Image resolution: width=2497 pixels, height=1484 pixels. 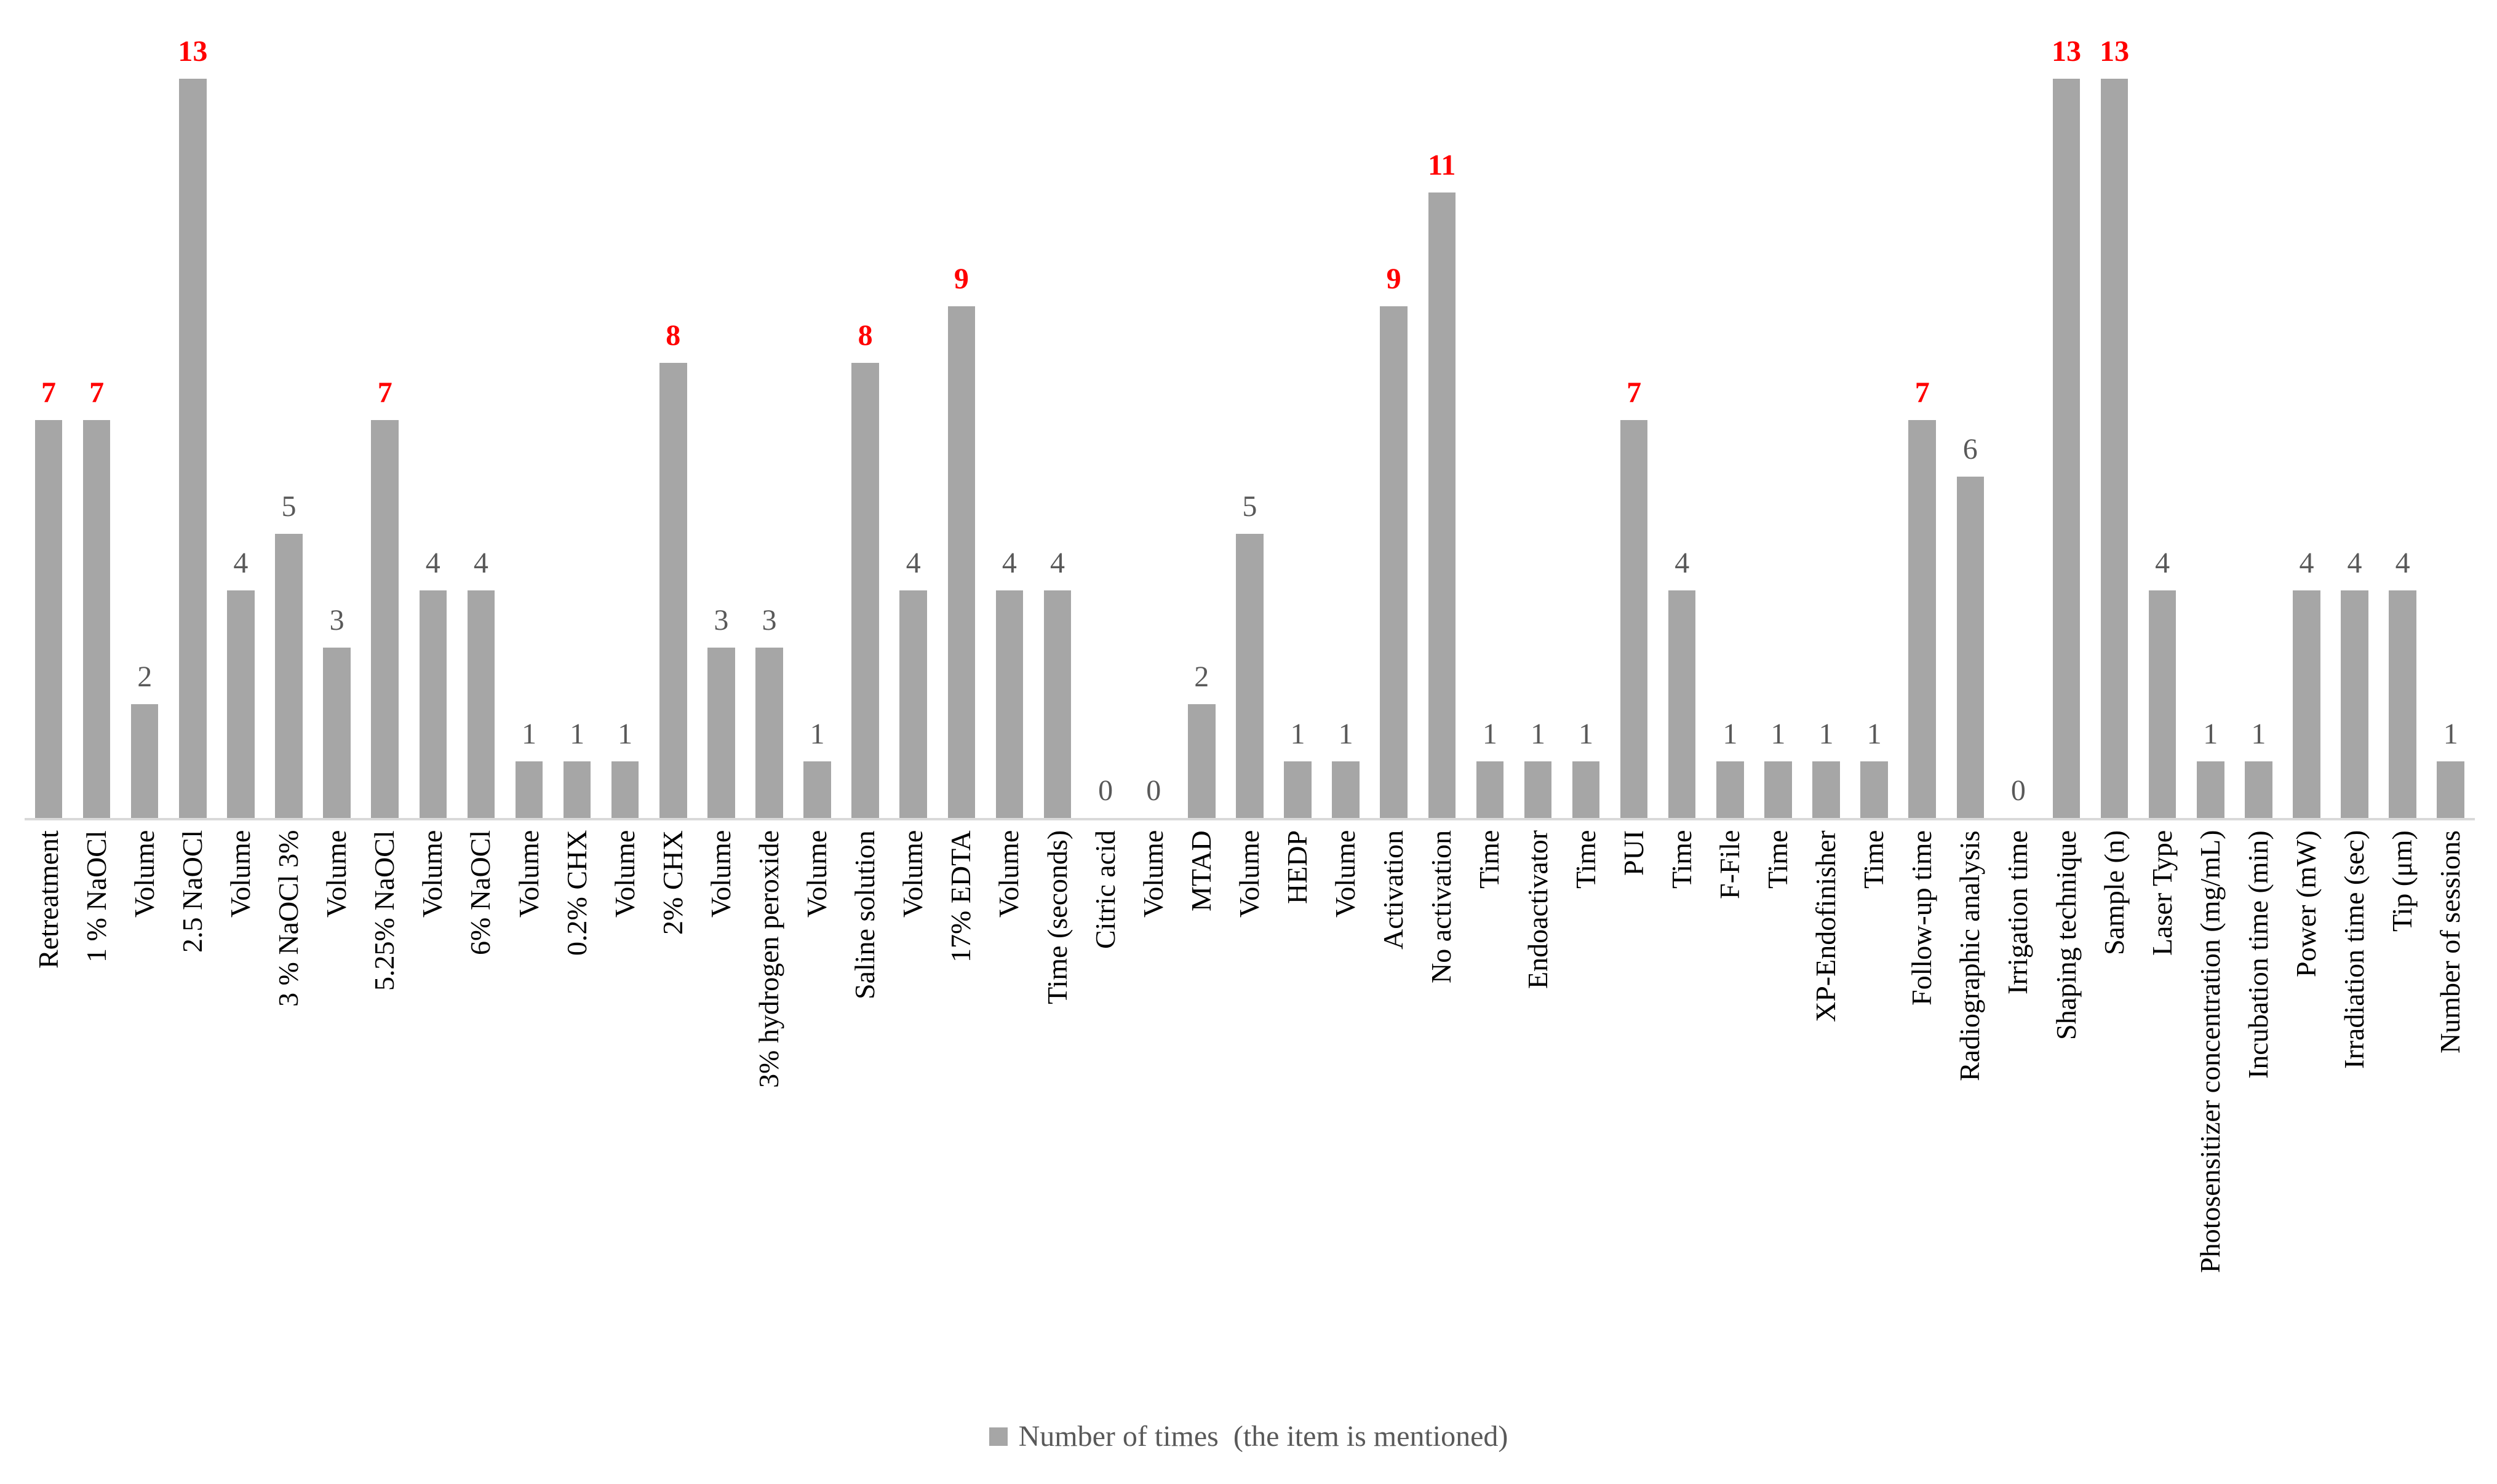 What do you see at coordinates (2258, 1102) in the screenshot?
I see `x-label-cell: Incubation time (min)` at bounding box center [2258, 1102].